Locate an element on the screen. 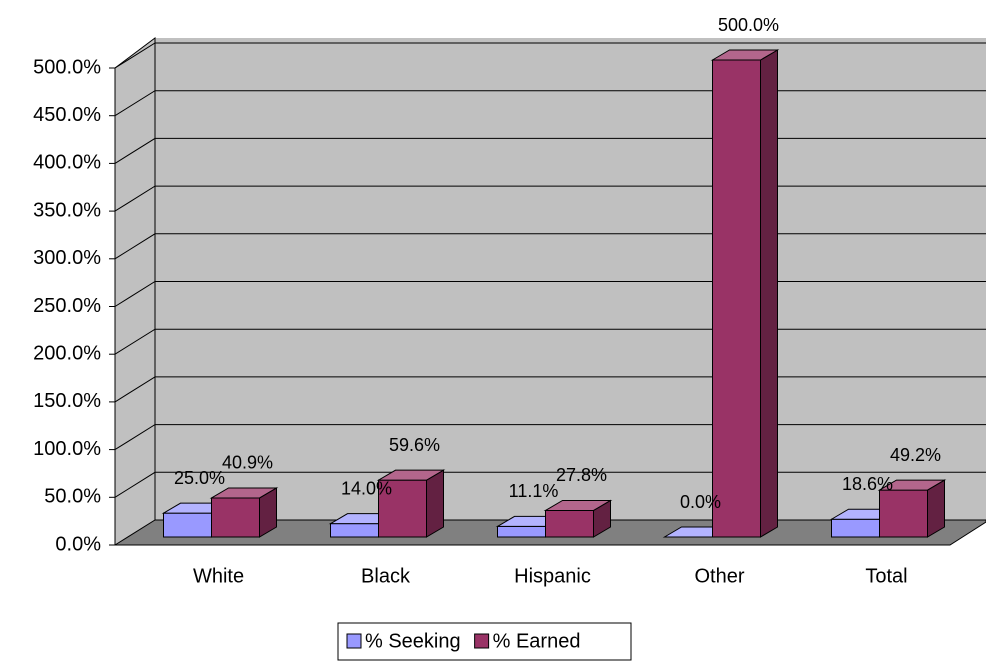  value-label: 27.8% is located at coordinates (581, 475).